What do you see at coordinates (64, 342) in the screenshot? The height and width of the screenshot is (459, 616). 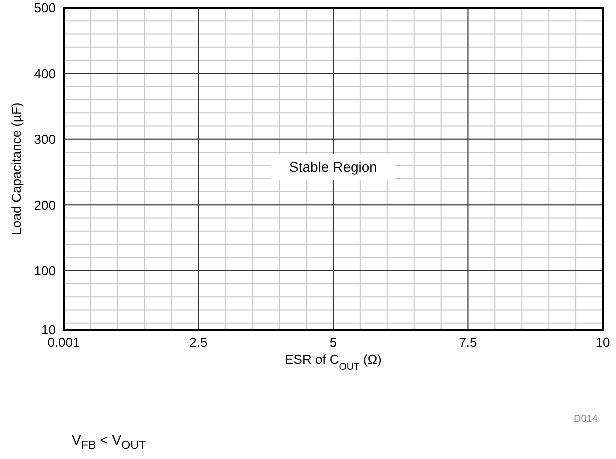 I see `x-tick-label: 0.001` at bounding box center [64, 342].